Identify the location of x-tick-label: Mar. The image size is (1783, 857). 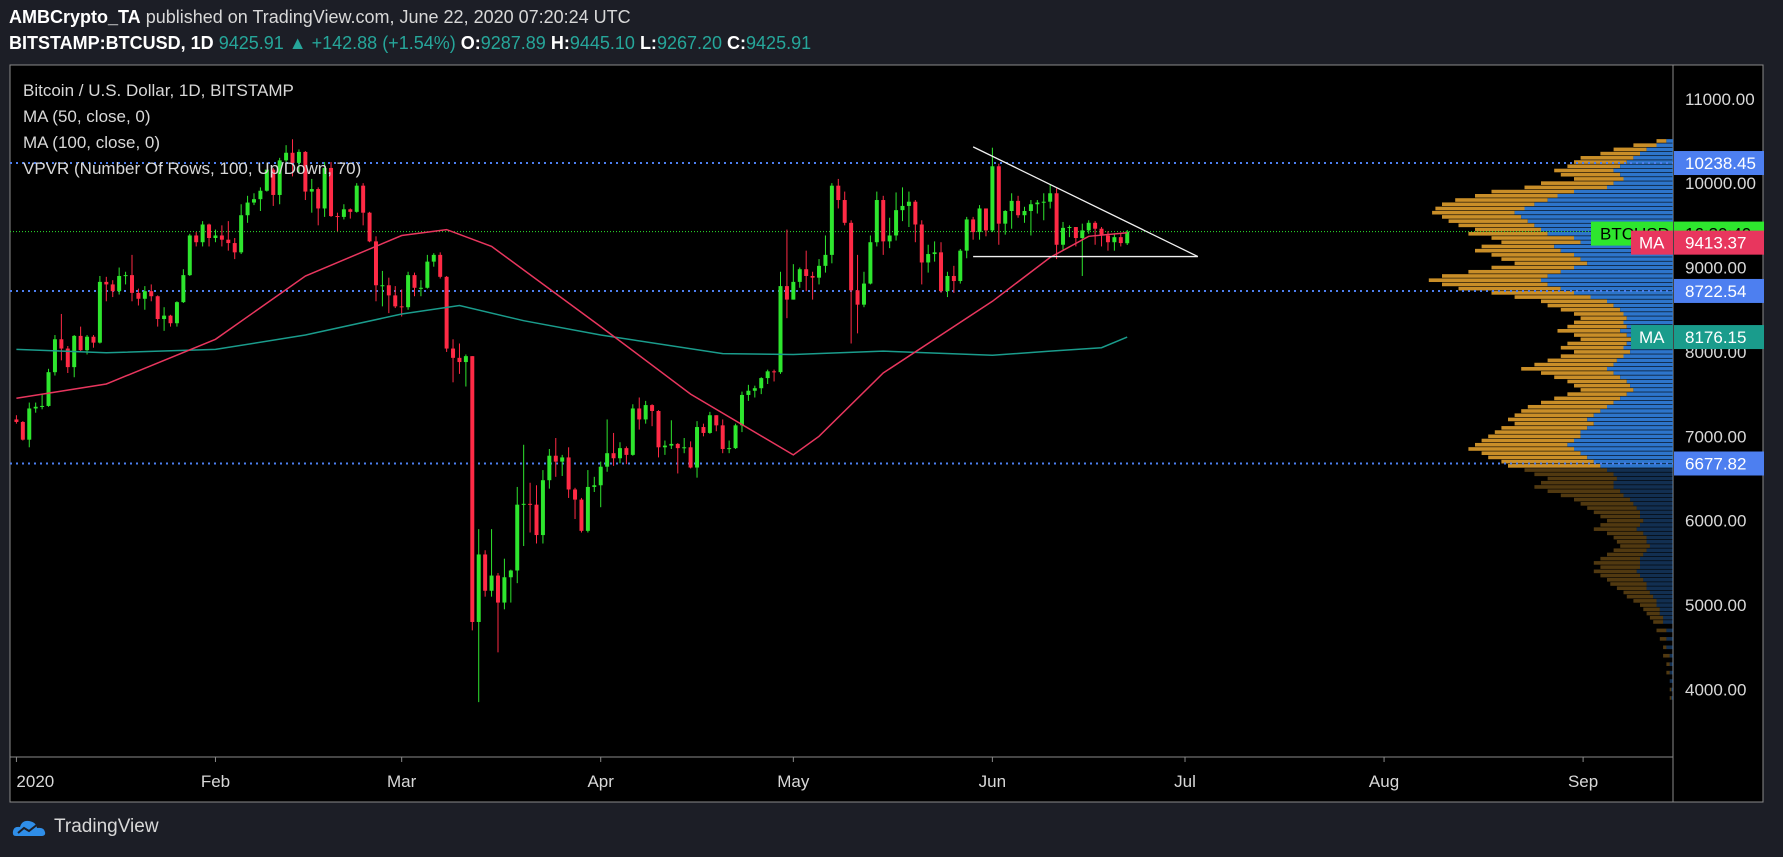
(402, 781).